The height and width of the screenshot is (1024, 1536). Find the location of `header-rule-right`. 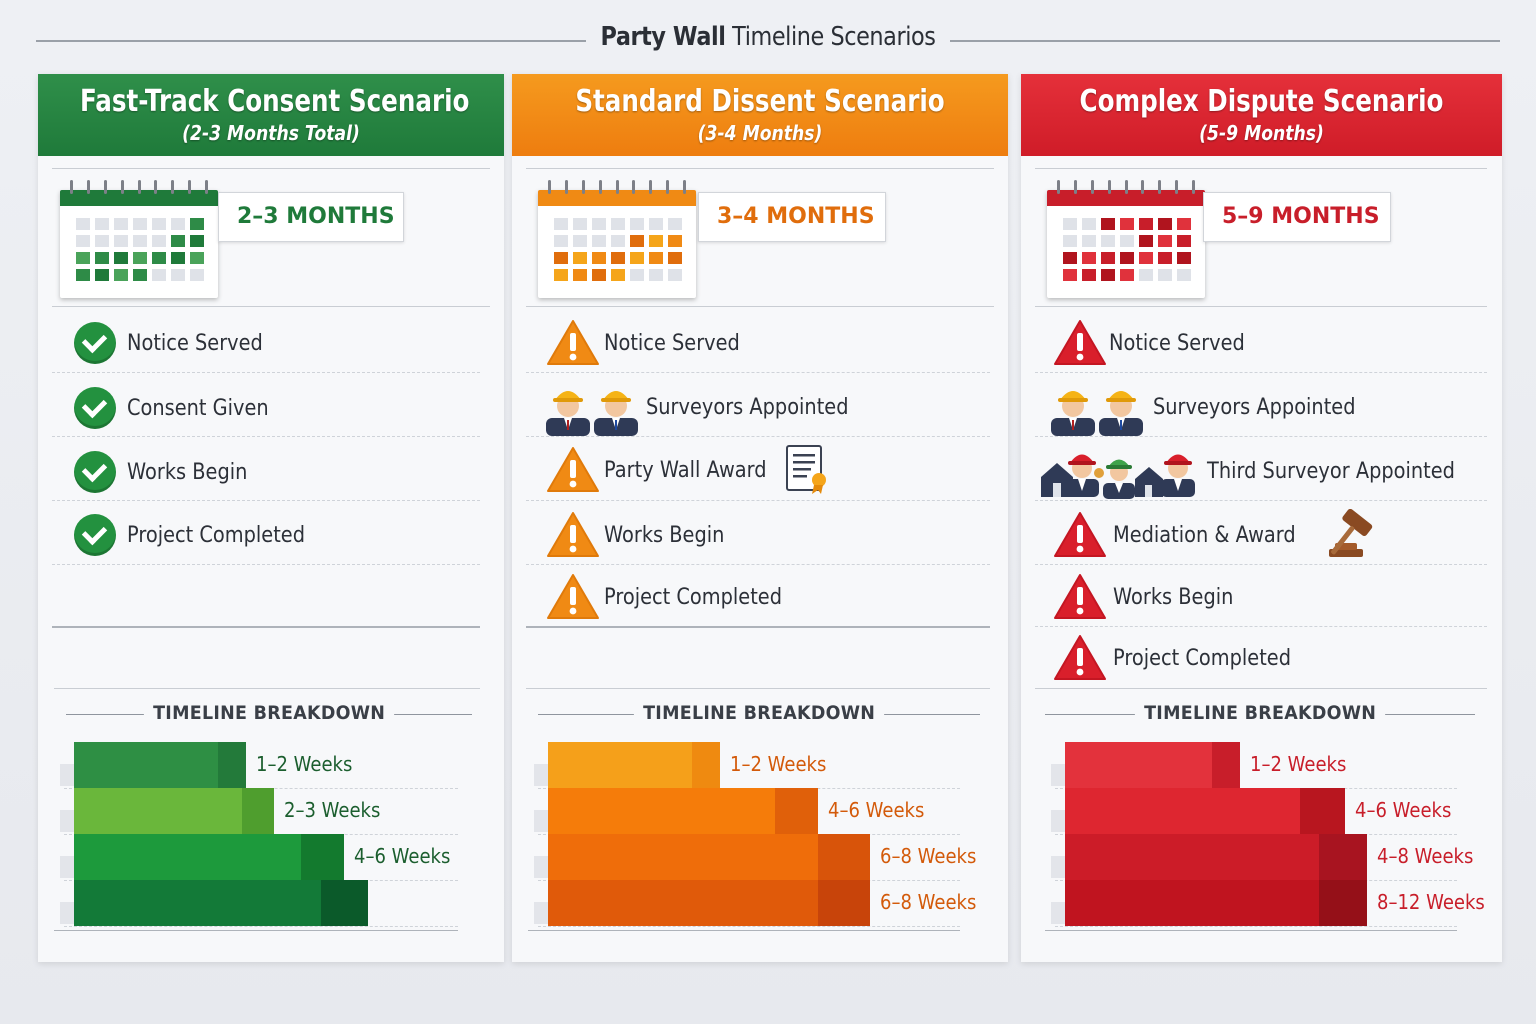

header-rule-right is located at coordinates (1225, 41).